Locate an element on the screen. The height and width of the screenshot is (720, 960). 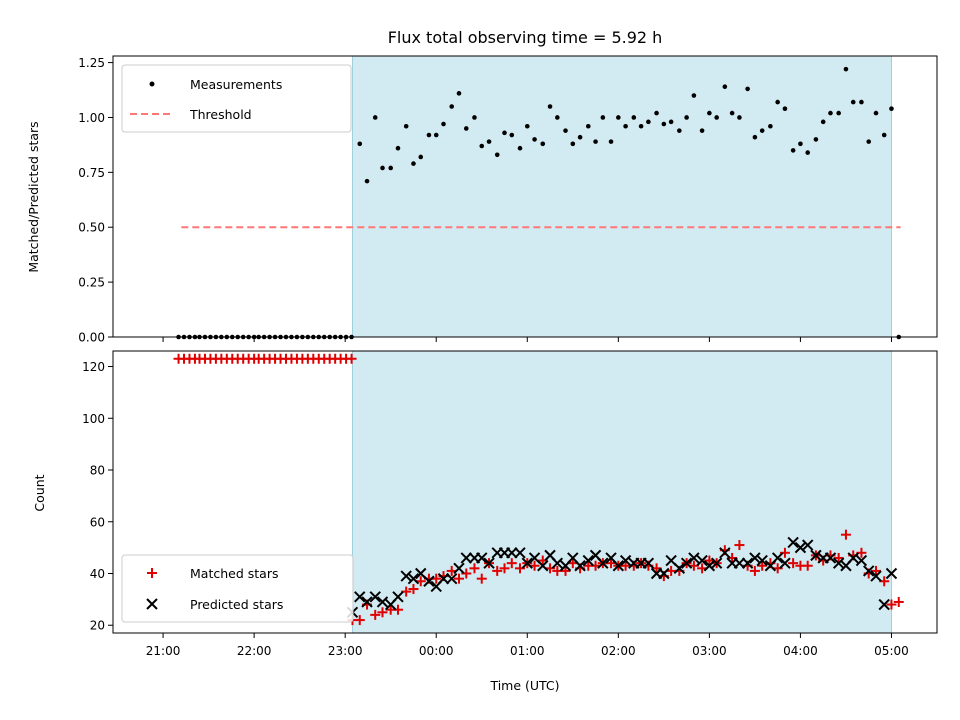
x-tick-label: 05:00 is located at coordinates (891, 651).